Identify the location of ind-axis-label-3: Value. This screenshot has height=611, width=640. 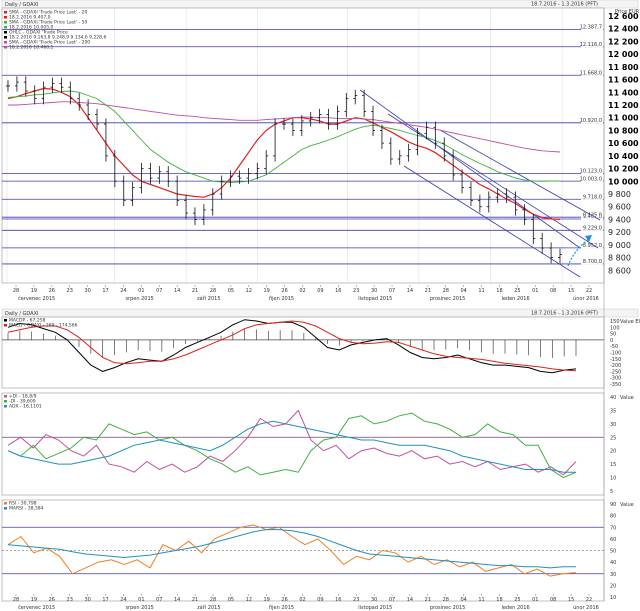
(627, 505).